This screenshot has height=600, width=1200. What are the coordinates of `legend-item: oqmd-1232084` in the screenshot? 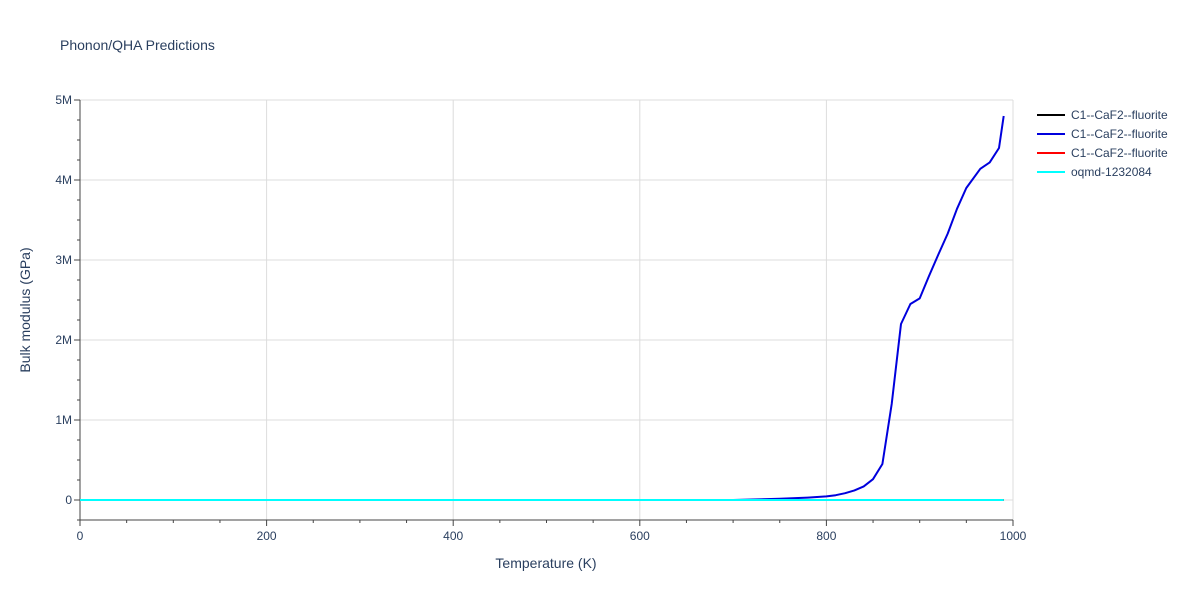 It's located at (1094, 172).